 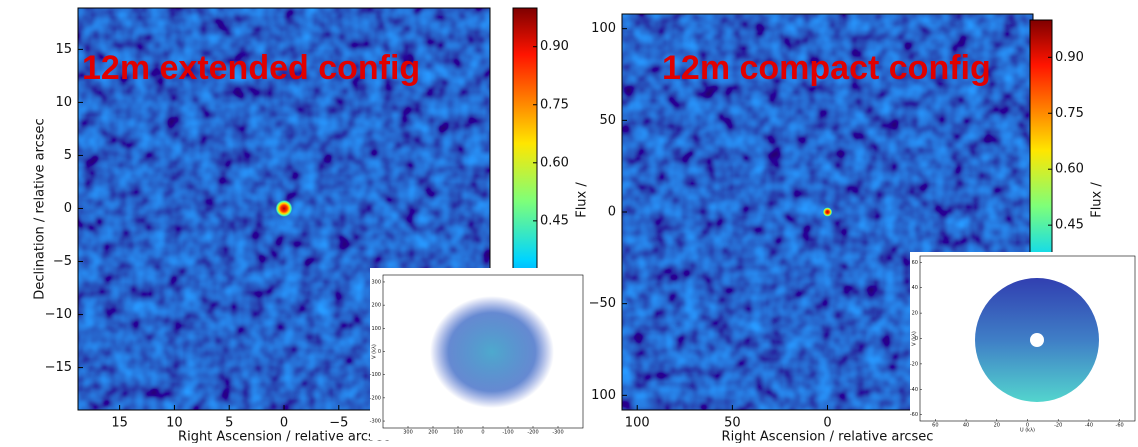 I want to click on y-tick-label: −10, so click(x=58, y=314).